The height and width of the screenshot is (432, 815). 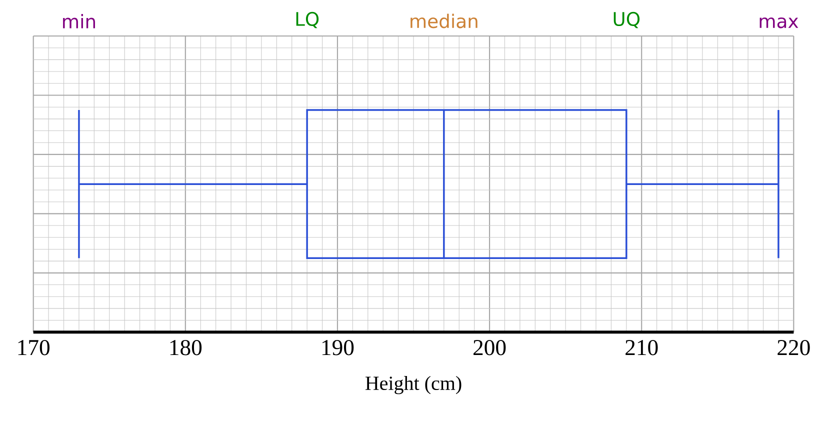 I want to click on x-tick-label: 210, so click(x=642, y=348).